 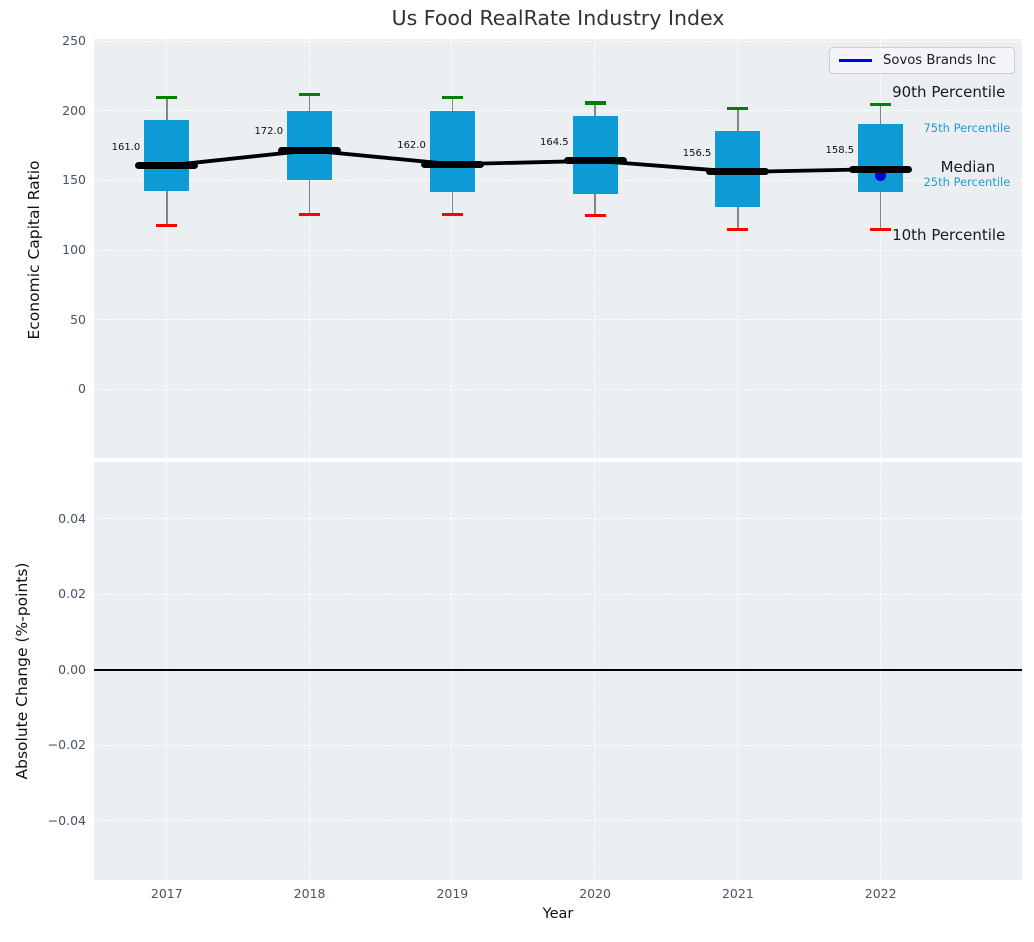 I want to click on y-tick-label: −0.02, so click(x=66, y=745).